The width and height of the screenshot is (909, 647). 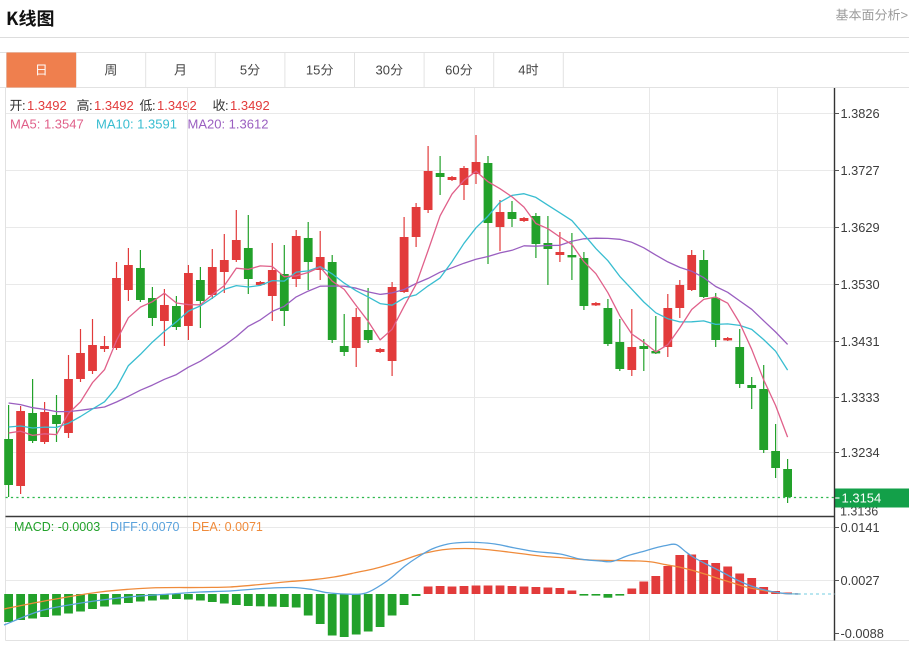 What do you see at coordinates (145, 527) in the screenshot?
I see `svg-text: DIFF:0.0070` at bounding box center [145, 527].